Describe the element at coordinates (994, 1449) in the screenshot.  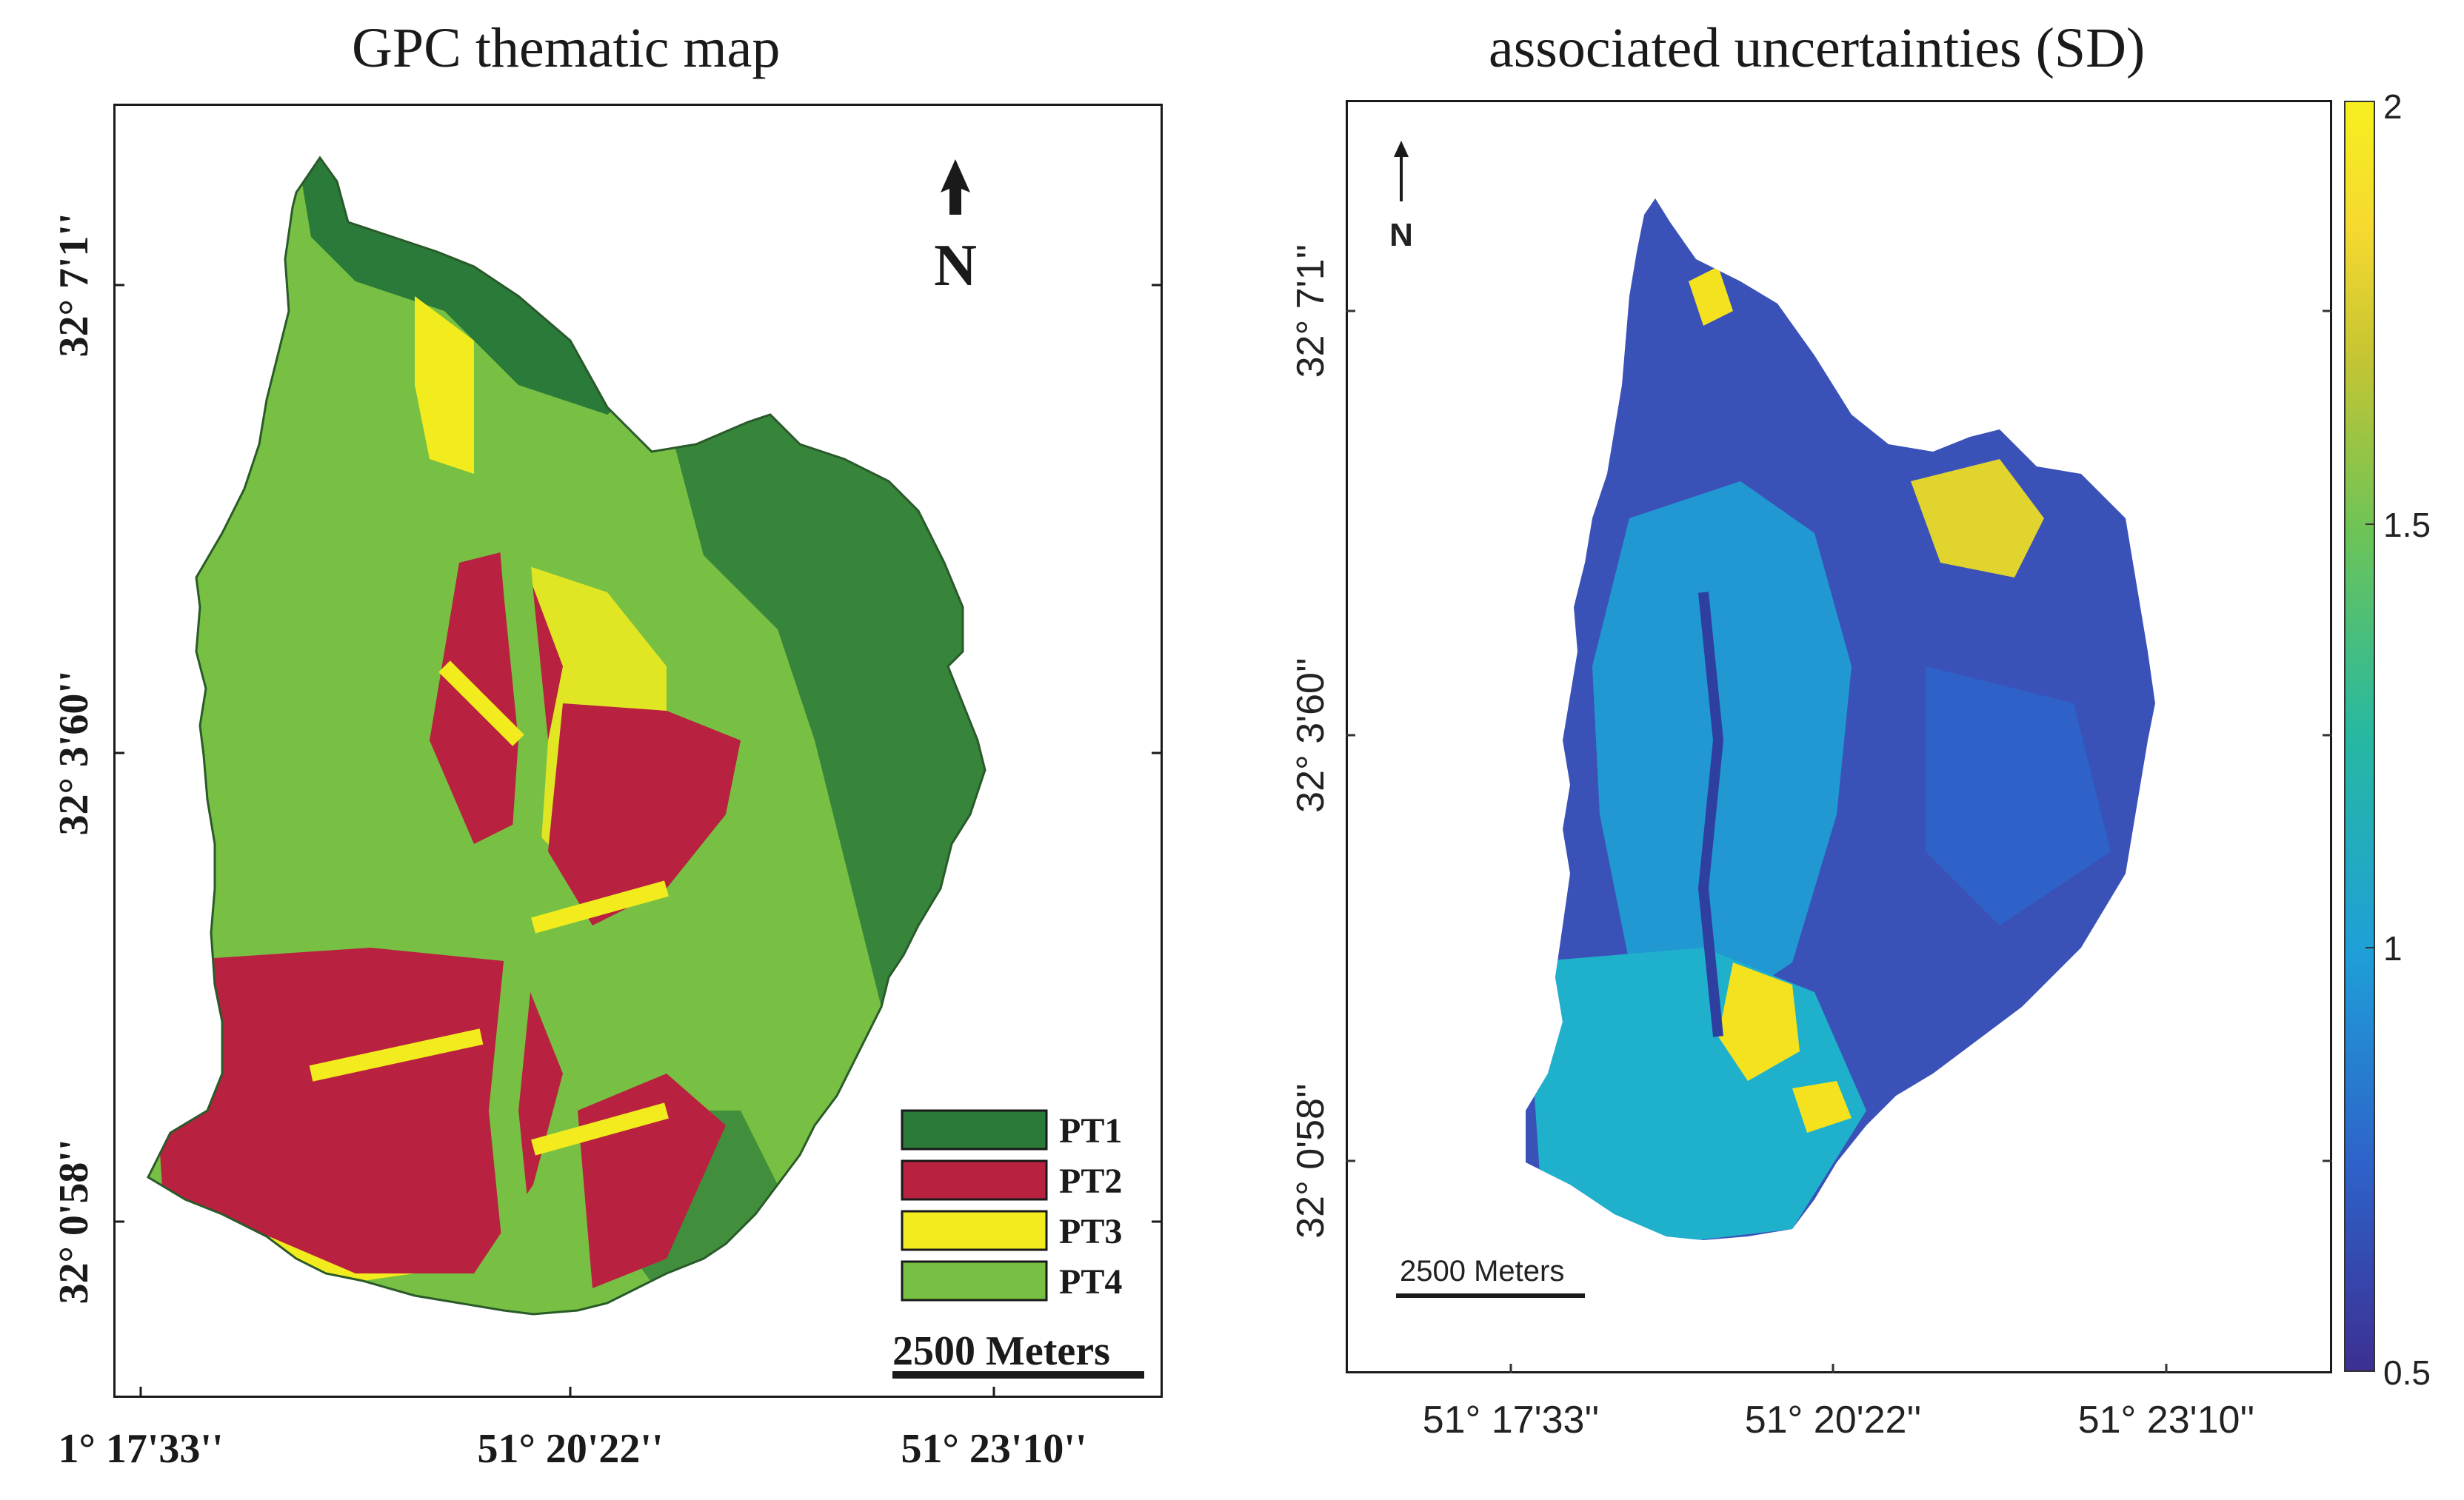
I see `left-x-tick-3: 51° 23'10''` at that location.